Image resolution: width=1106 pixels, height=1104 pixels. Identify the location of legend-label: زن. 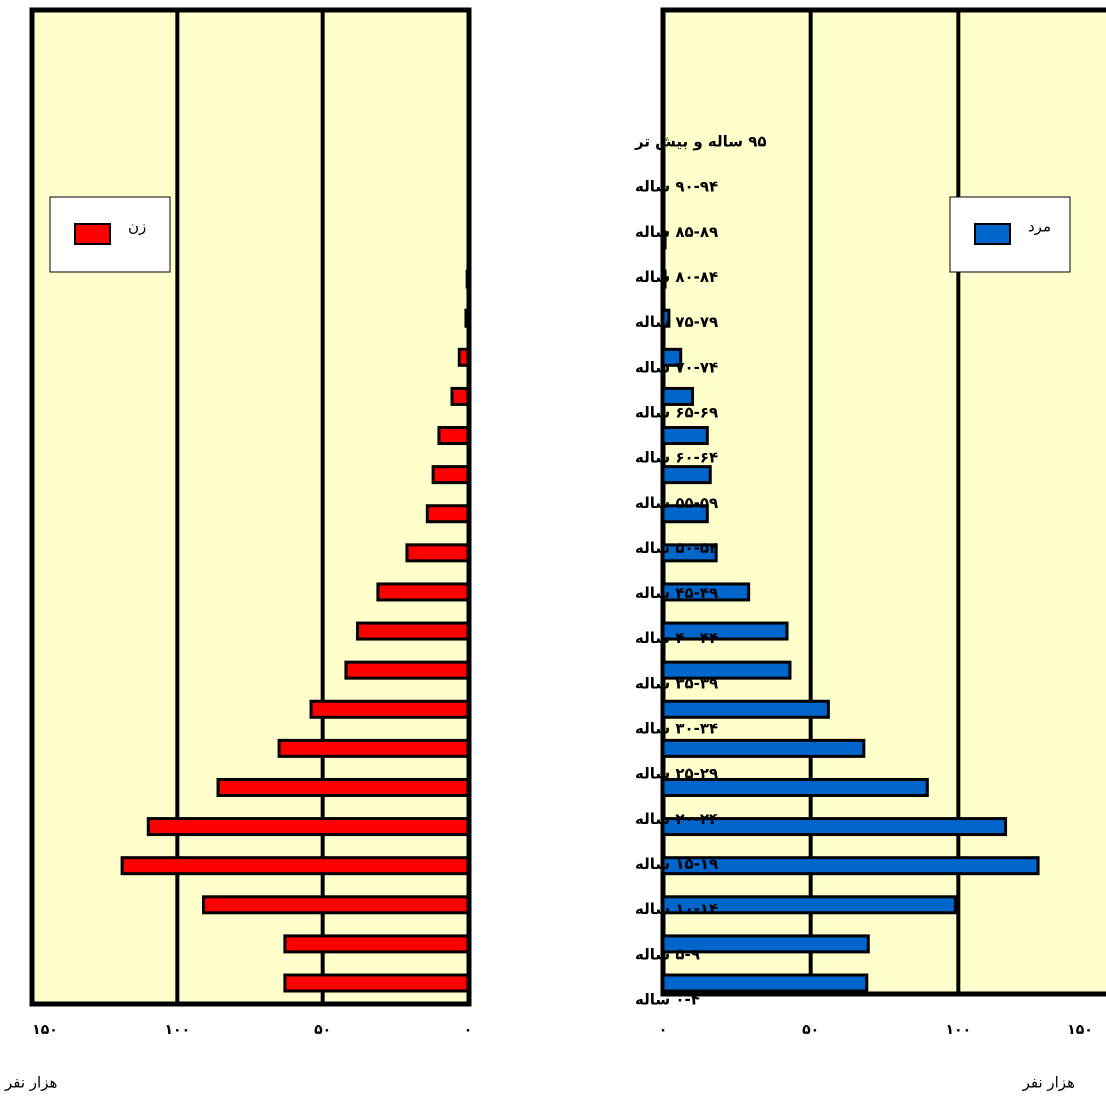
(137, 227).